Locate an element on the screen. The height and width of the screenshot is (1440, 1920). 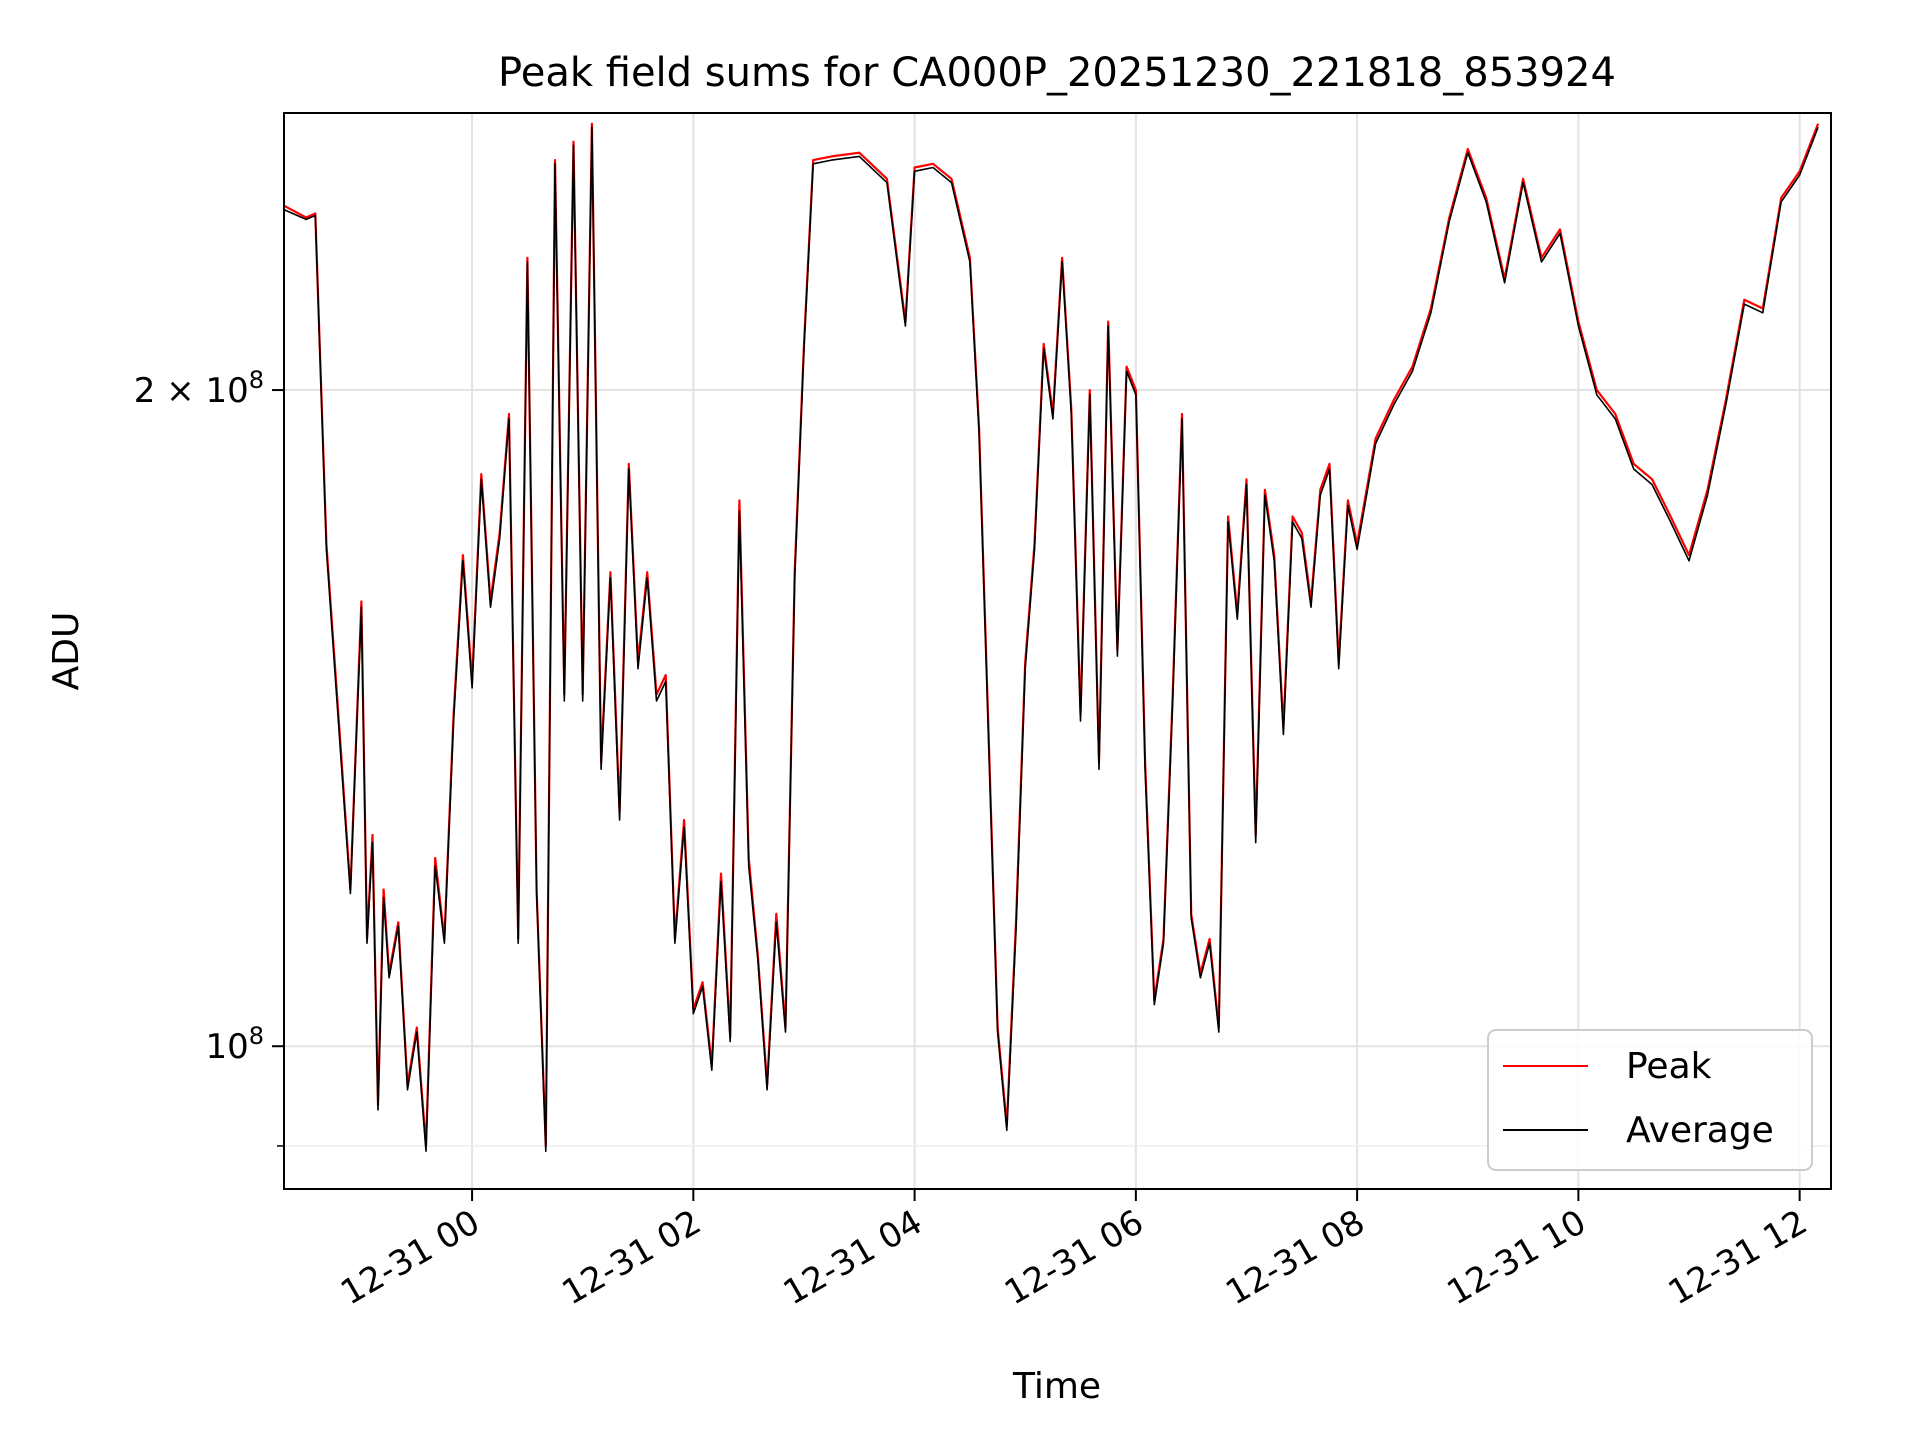
y-tick-label: 2 × 108 is located at coordinates (199, 388).